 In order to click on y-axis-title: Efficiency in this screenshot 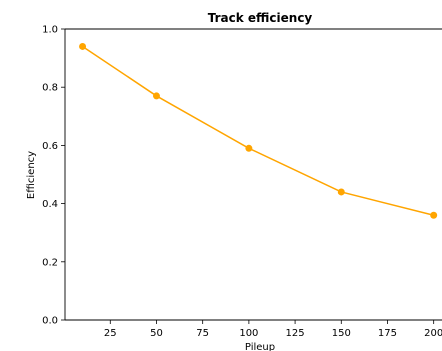, I will do `click(31, 175)`.